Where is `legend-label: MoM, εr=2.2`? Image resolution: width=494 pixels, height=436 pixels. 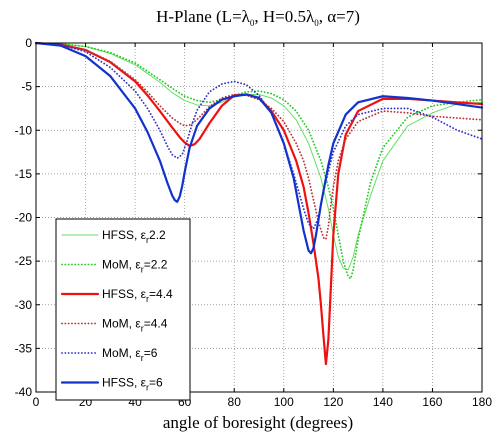 legend-label: MoM, εr=2.2 is located at coordinates (135, 266).